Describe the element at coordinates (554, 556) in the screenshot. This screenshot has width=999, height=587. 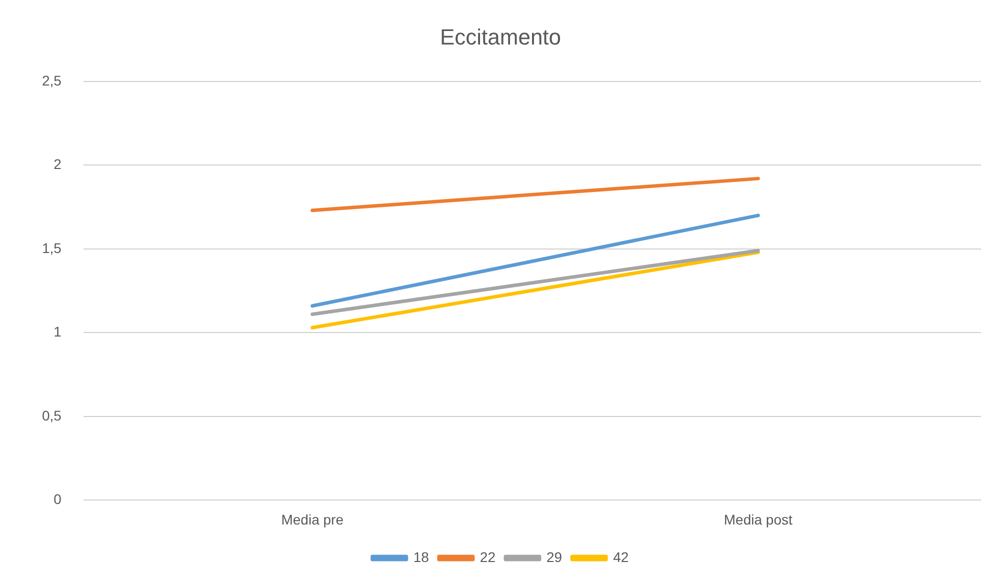
I see `legend-label: 29` at that location.